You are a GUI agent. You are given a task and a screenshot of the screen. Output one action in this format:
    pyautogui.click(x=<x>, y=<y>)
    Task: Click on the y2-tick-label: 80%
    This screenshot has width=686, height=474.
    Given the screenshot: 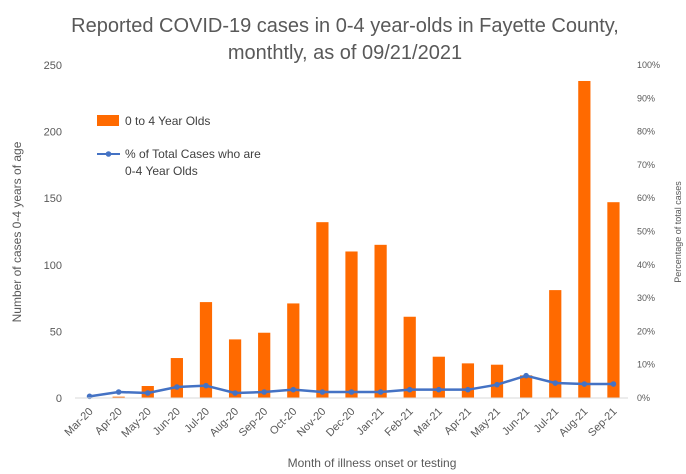 What is the action you would take?
    pyautogui.click(x=646, y=132)
    